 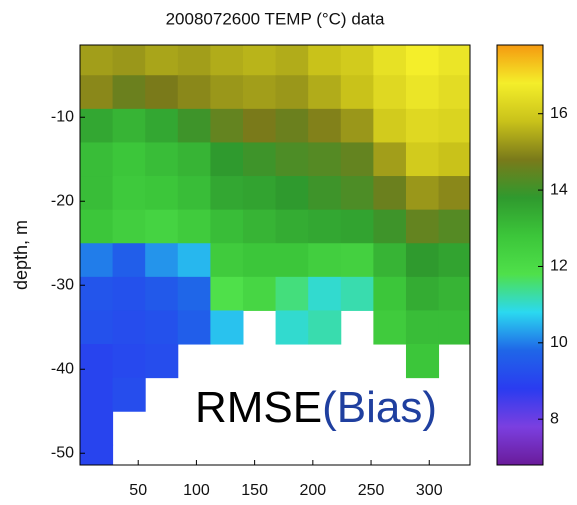 I want to click on colorbar-tick-label: 14, so click(x=559, y=189).